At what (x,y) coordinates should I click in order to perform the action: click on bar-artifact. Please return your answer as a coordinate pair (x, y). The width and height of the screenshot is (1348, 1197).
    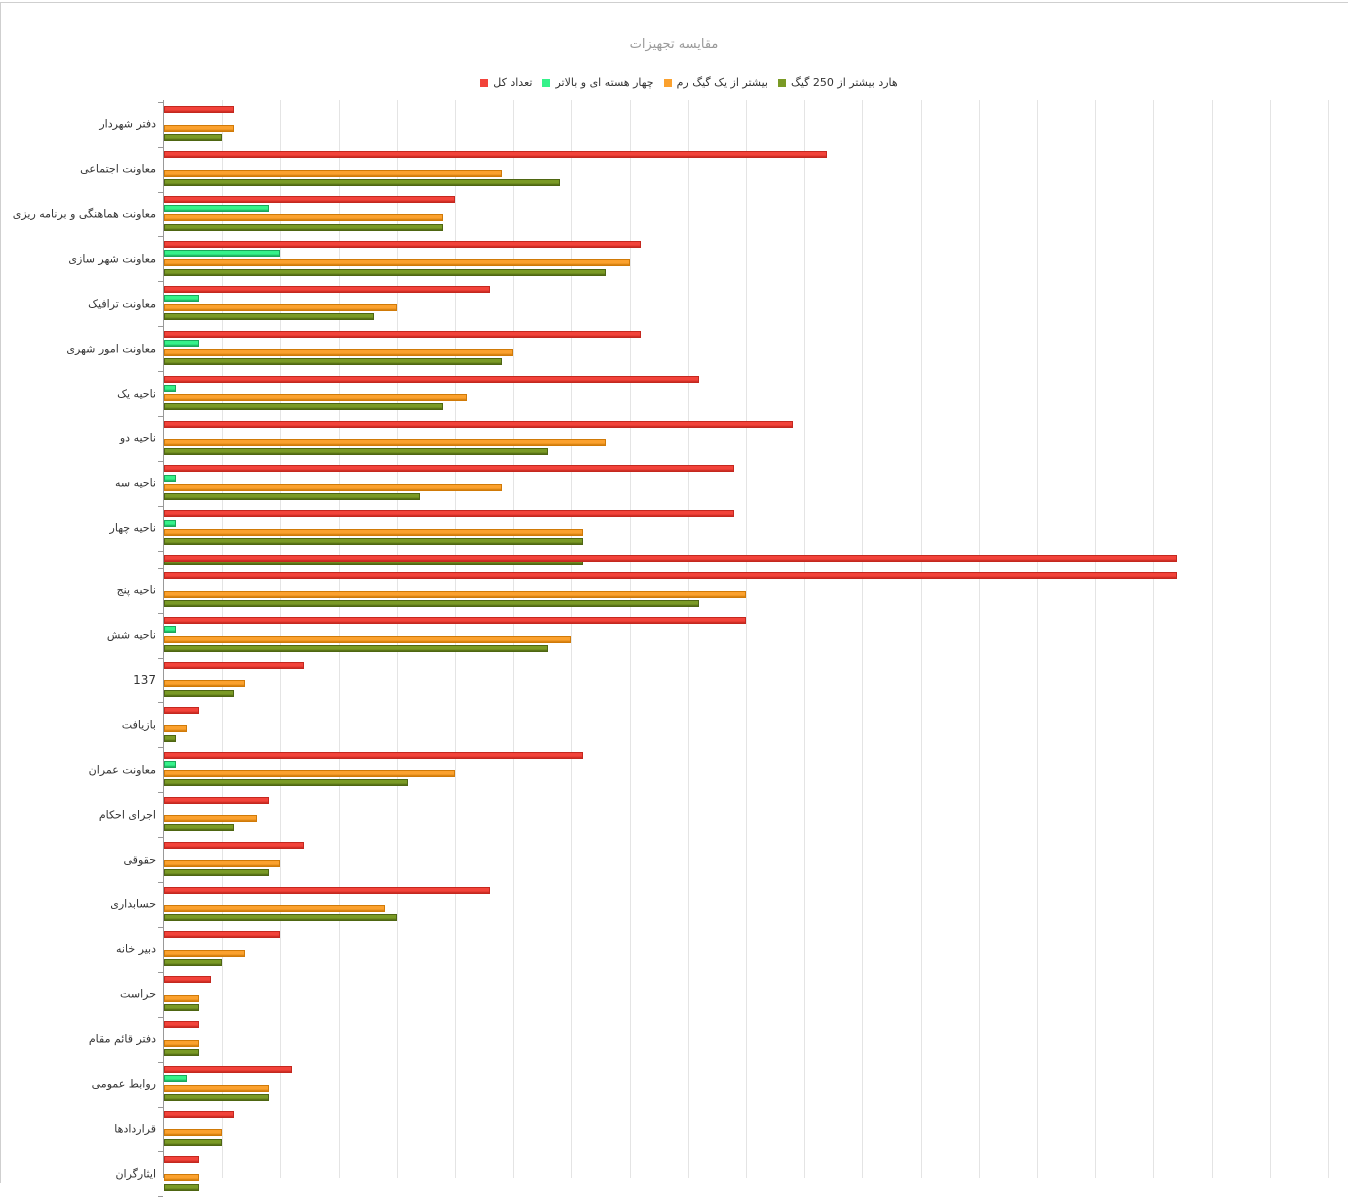
    Looking at the image, I should click on (670, 559).